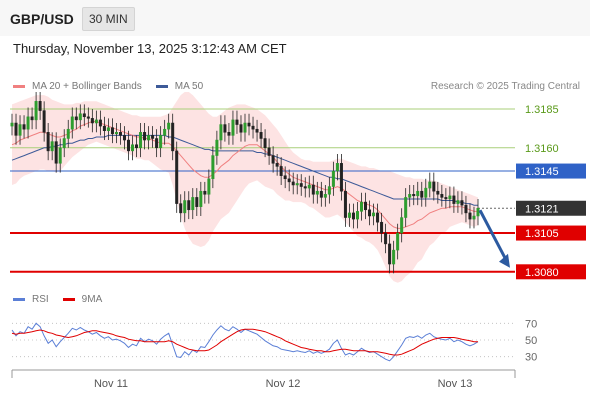 The width and height of the screenshot is (590, 400). What do you see at coordinates (161, 86) in the screenshot?
I see `legend-swatch-ma50` at bounding box center [161, 86].